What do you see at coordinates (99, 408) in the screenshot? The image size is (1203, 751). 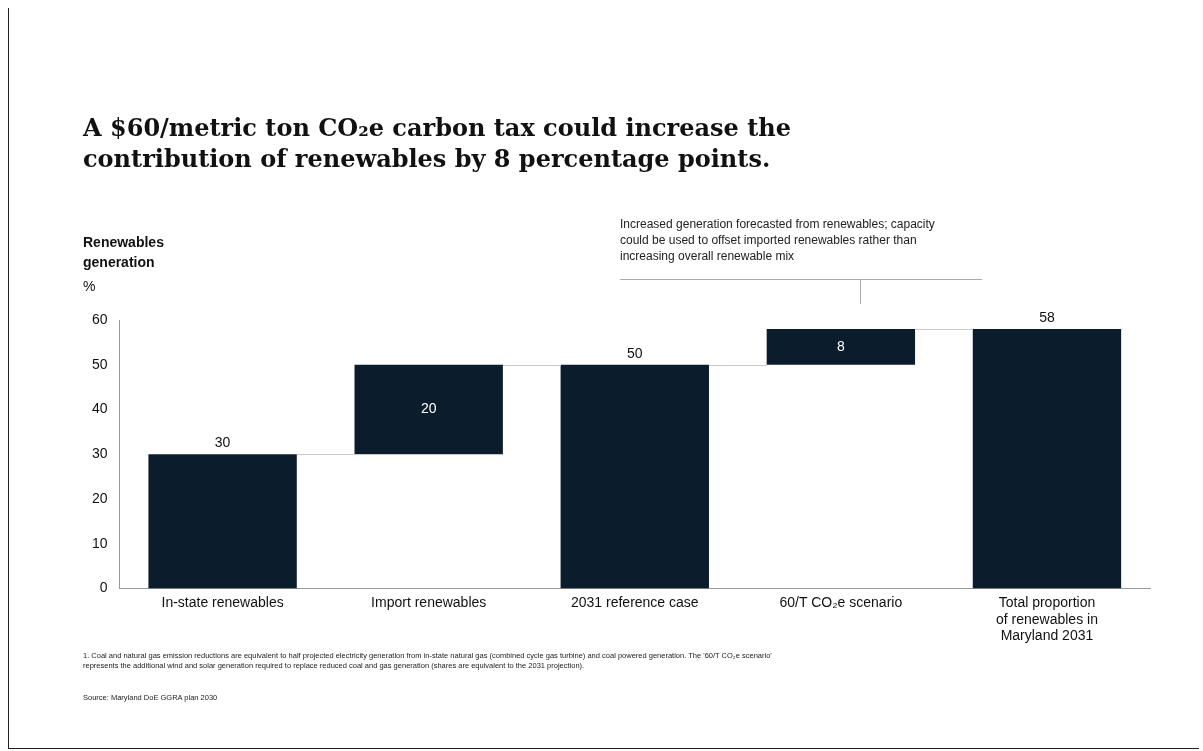 I see `y-tick-label: 40` at bounding box center [99, 408].